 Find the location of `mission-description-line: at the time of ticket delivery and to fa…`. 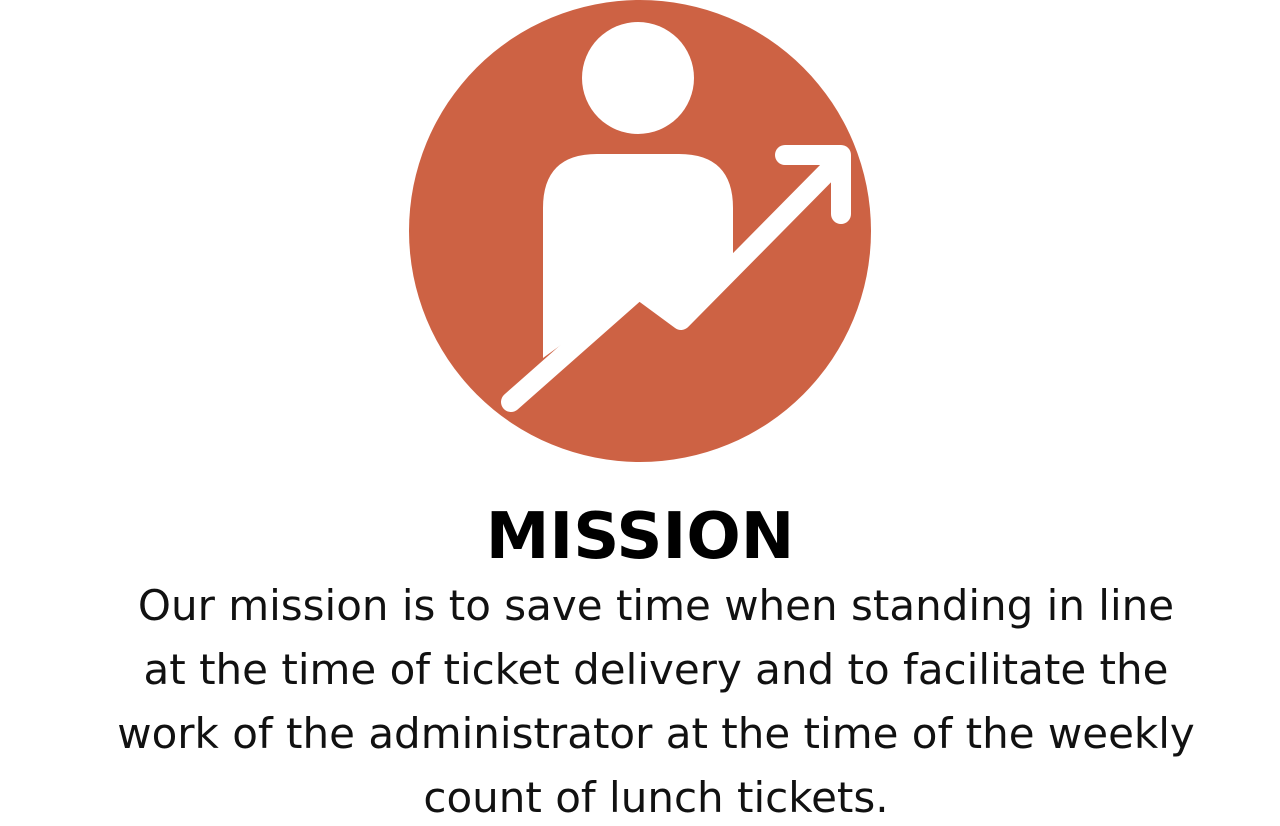

mission-description-line: at the time of ticket delivery and to fa… is located at coordinates (656, 669).